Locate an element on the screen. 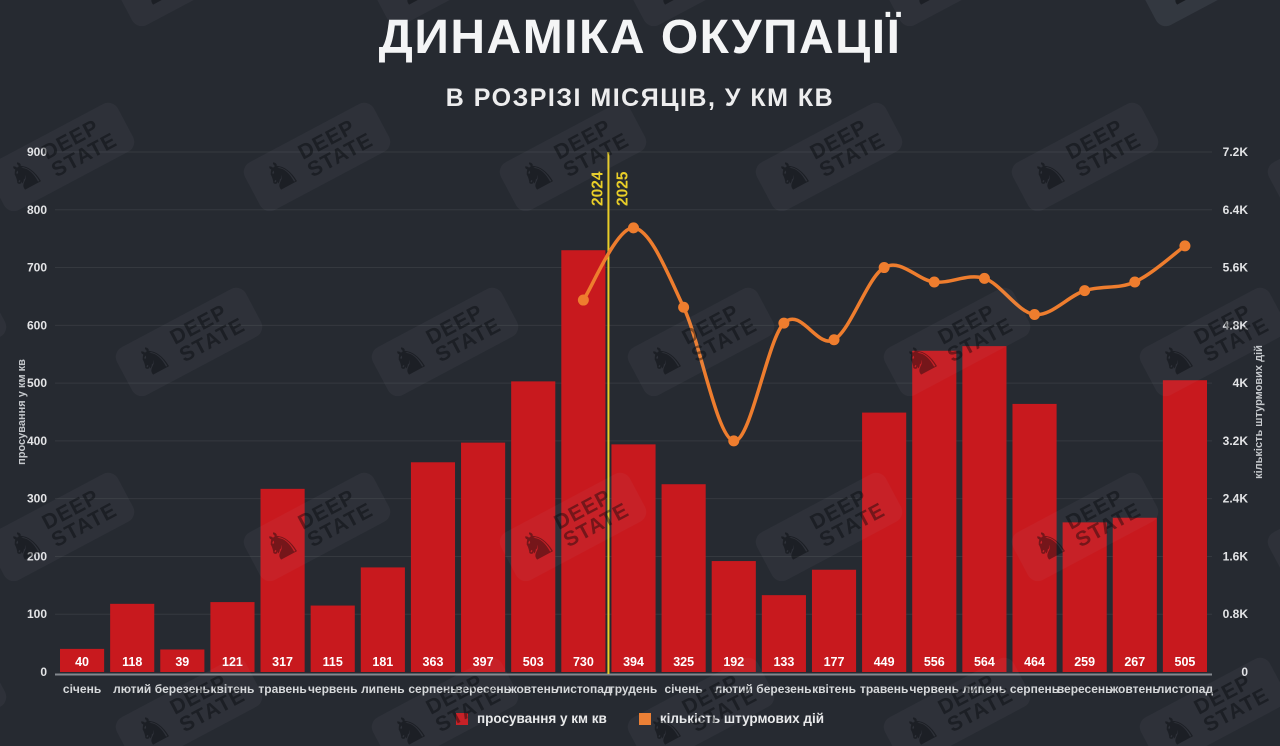 This screenshot has width=1280, height=746. right-axis-title: кількість штурмових дій is located at coordinates (1259, 412).